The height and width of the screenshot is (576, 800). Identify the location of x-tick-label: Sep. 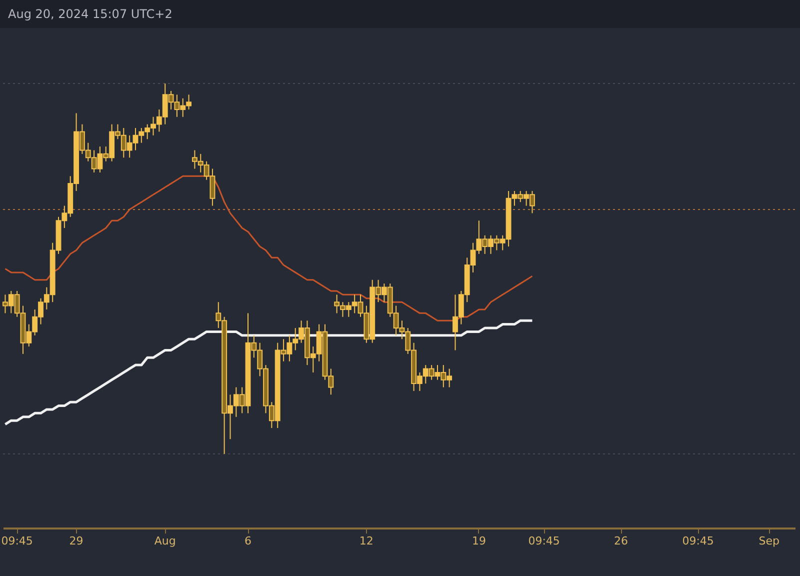
(769, 541).